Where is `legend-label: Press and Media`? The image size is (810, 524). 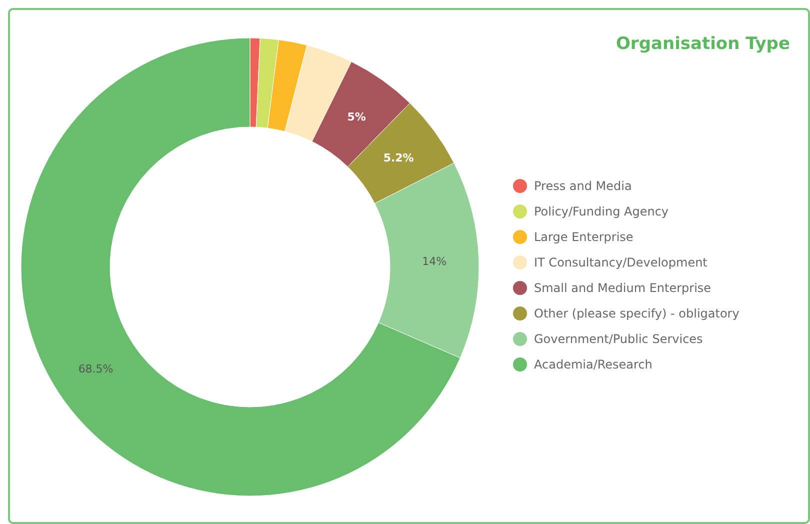 legend-label: Press and Media is located at coordinates (583, 186).